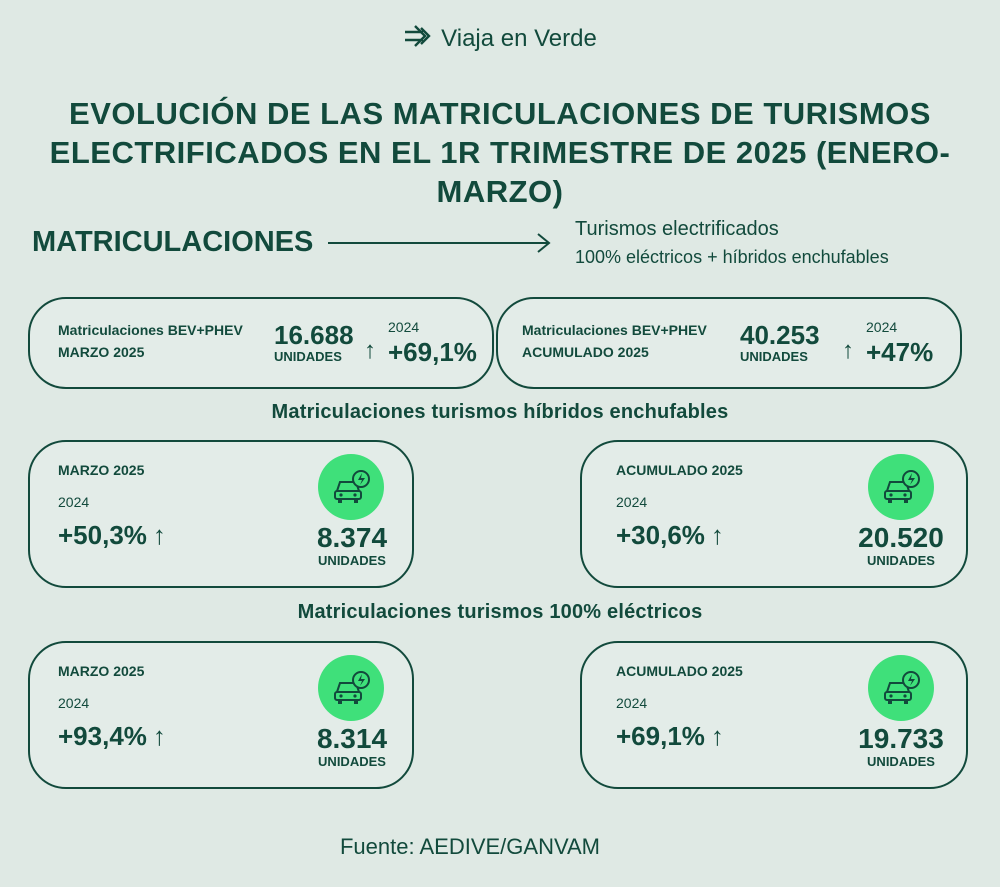  I want to click on brand: Viaja en Verde, so click(500, 38).